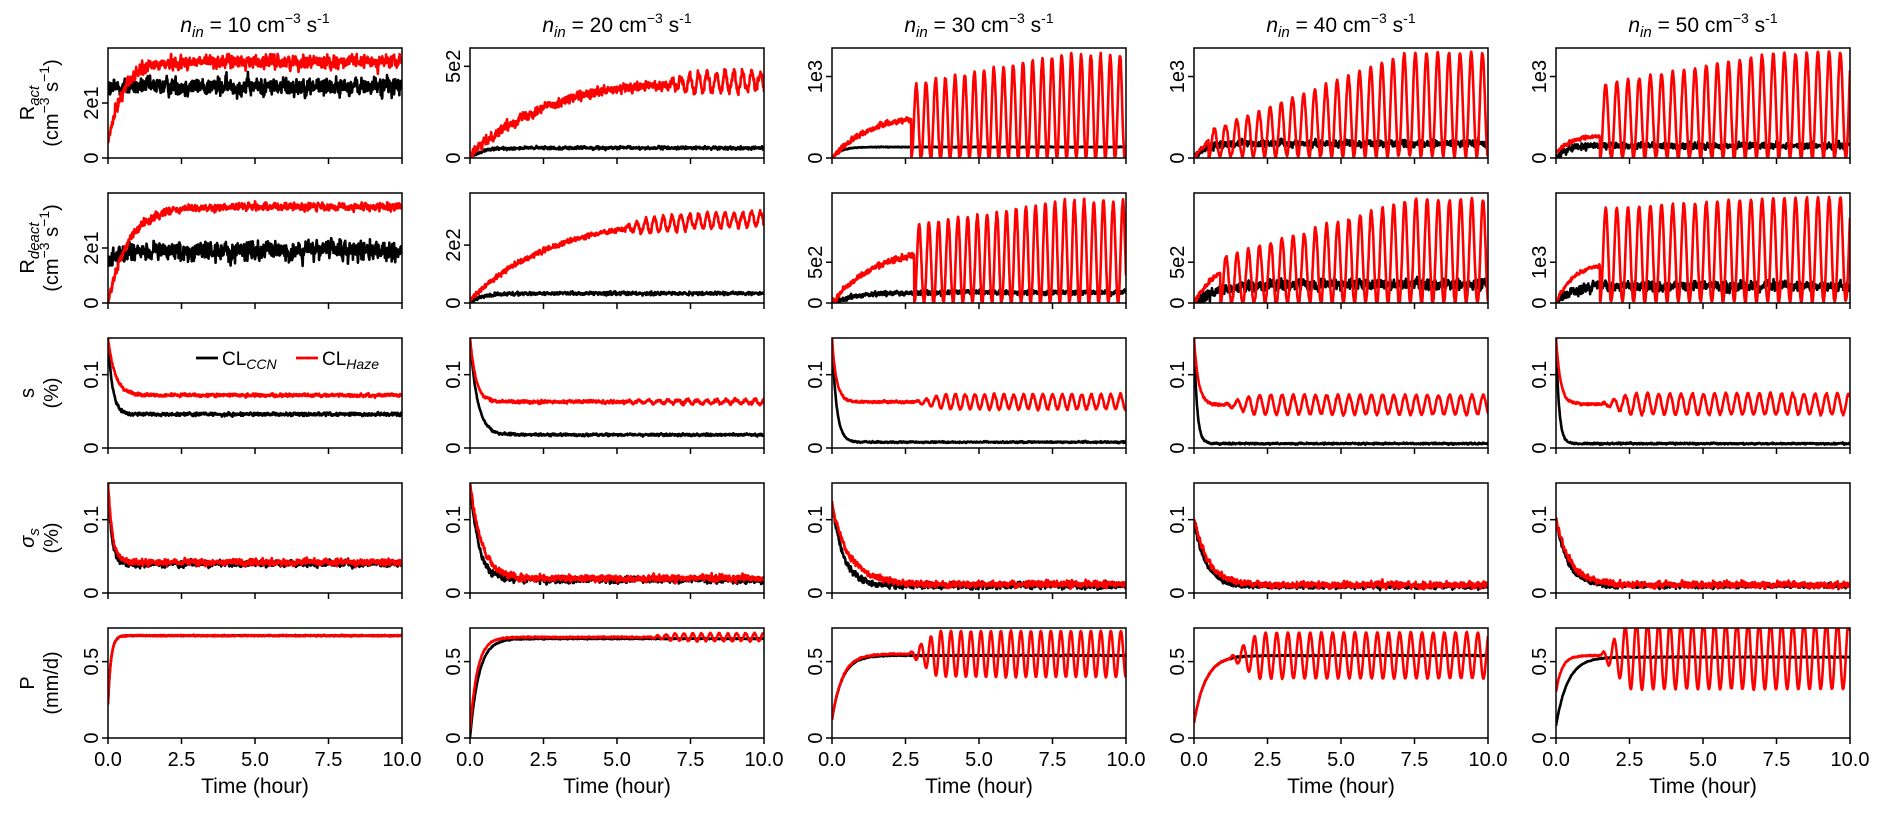 This screenshot has height=815, width=1892. I want to click on subplot: 0 2e2, so click(604, 250).